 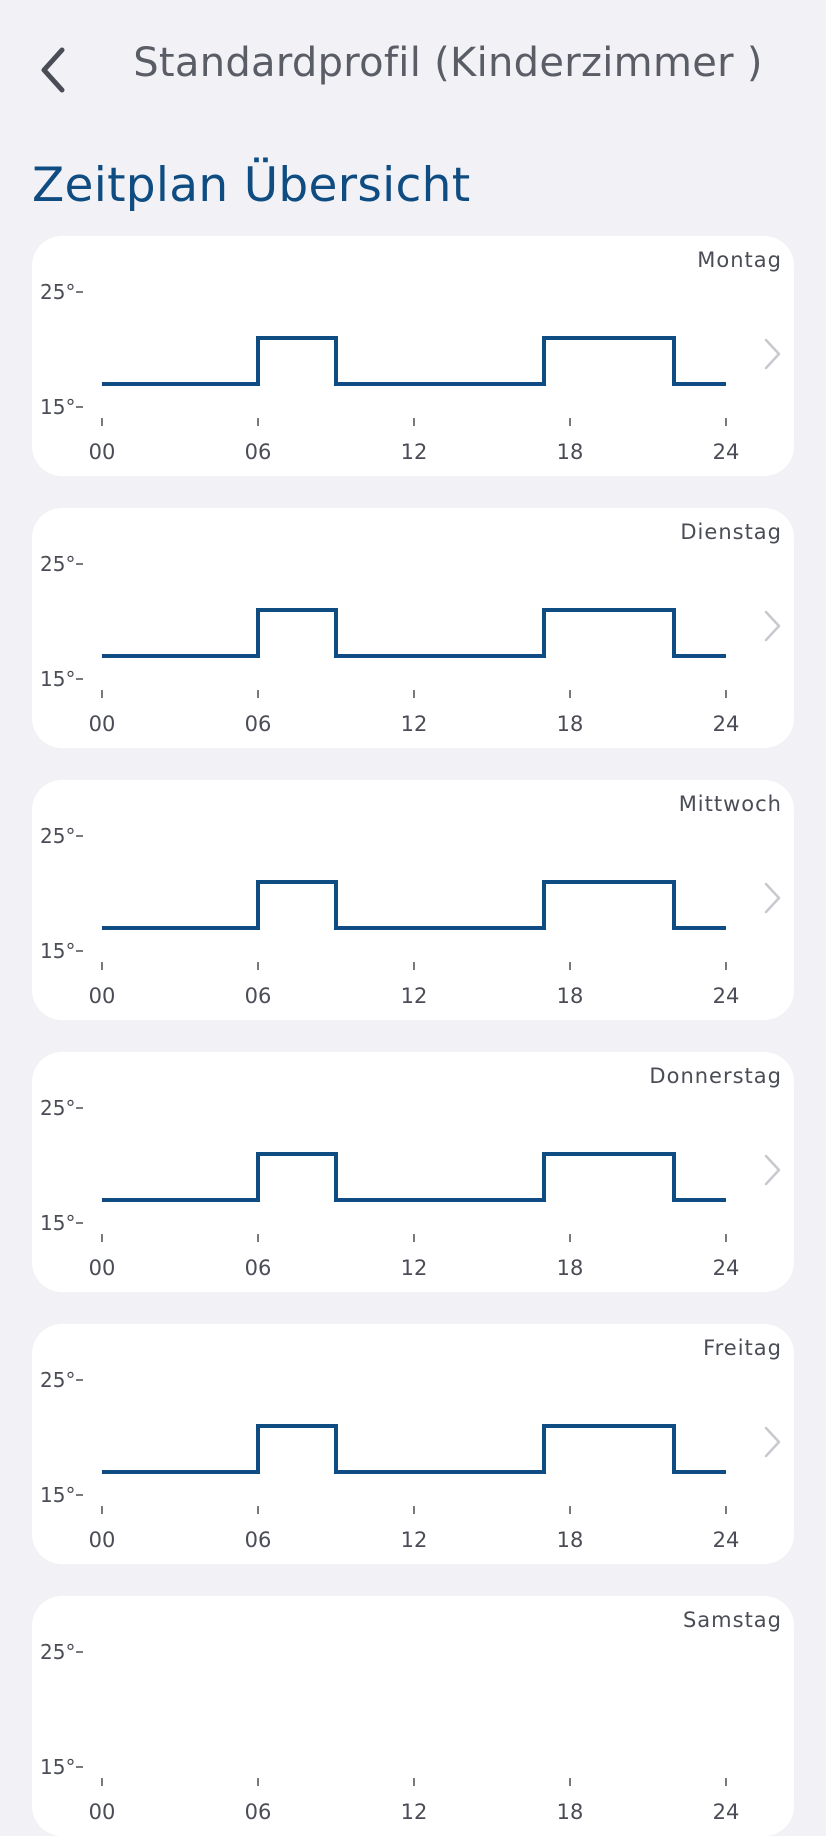 What do you see at coordinates (731, 532) in the screenshot?
I see `day-label: Dienstag` at bounding box center [731, 532].